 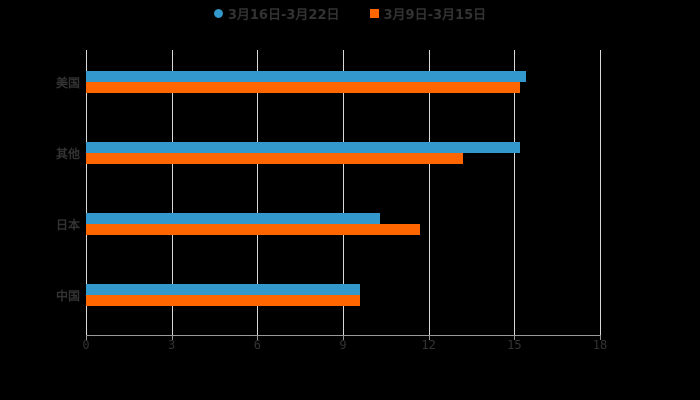 I want to click on x-tick-label: 9, so click(x=343, y=345).